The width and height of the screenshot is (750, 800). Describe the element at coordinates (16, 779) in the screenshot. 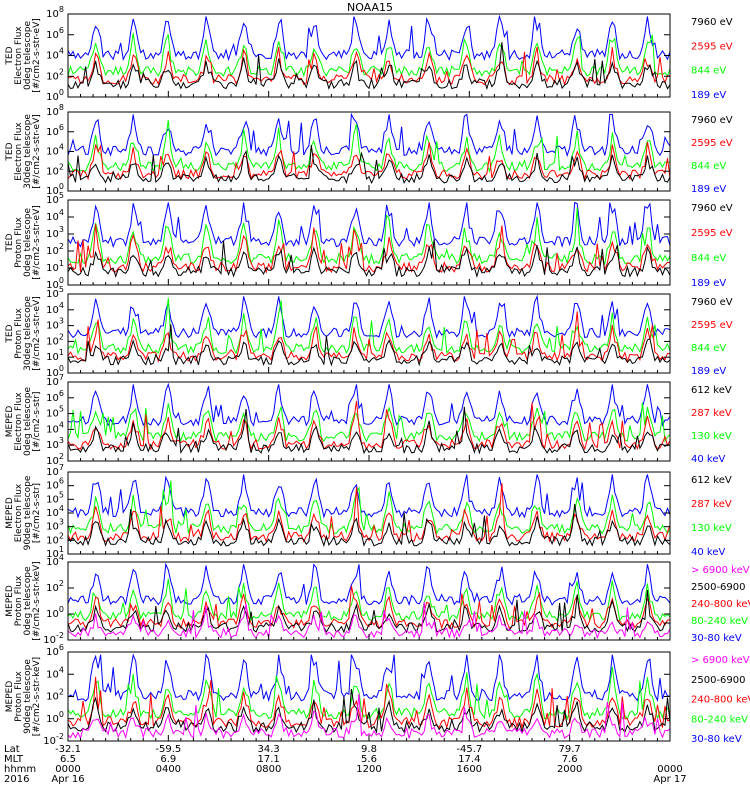

I see `x-axis-row-label: 2016` at that location.